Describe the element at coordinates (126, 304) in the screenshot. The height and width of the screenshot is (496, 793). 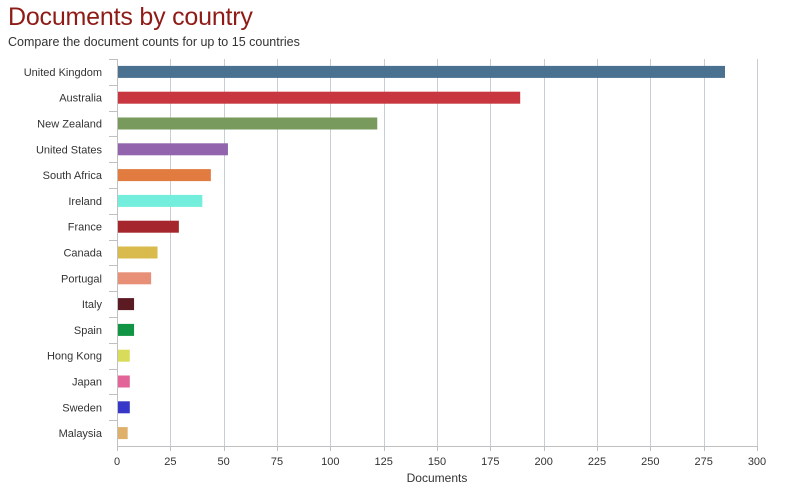
I see `bar-italy` at that location.